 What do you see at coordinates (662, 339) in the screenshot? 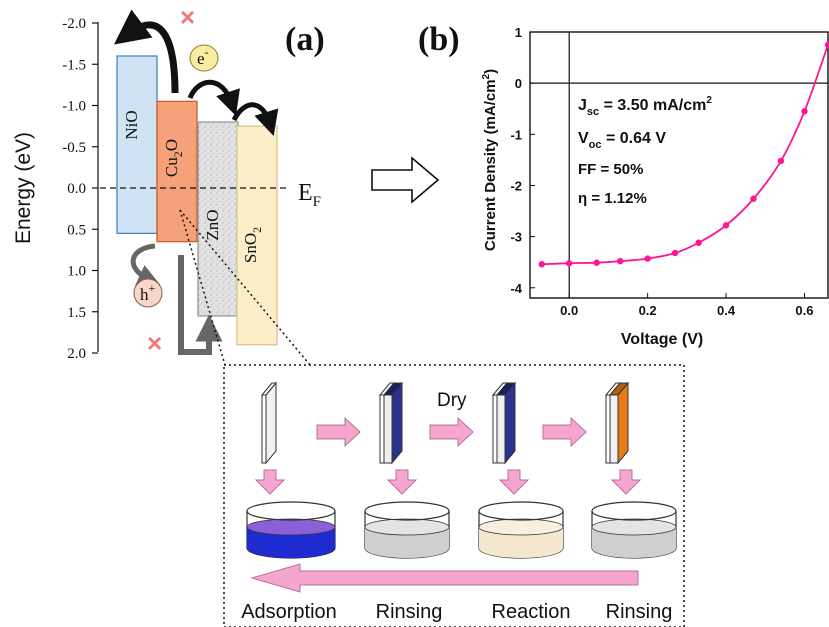
I see `jv-x-axis-label: Voltage (V)` at bounding box center [662, 339].